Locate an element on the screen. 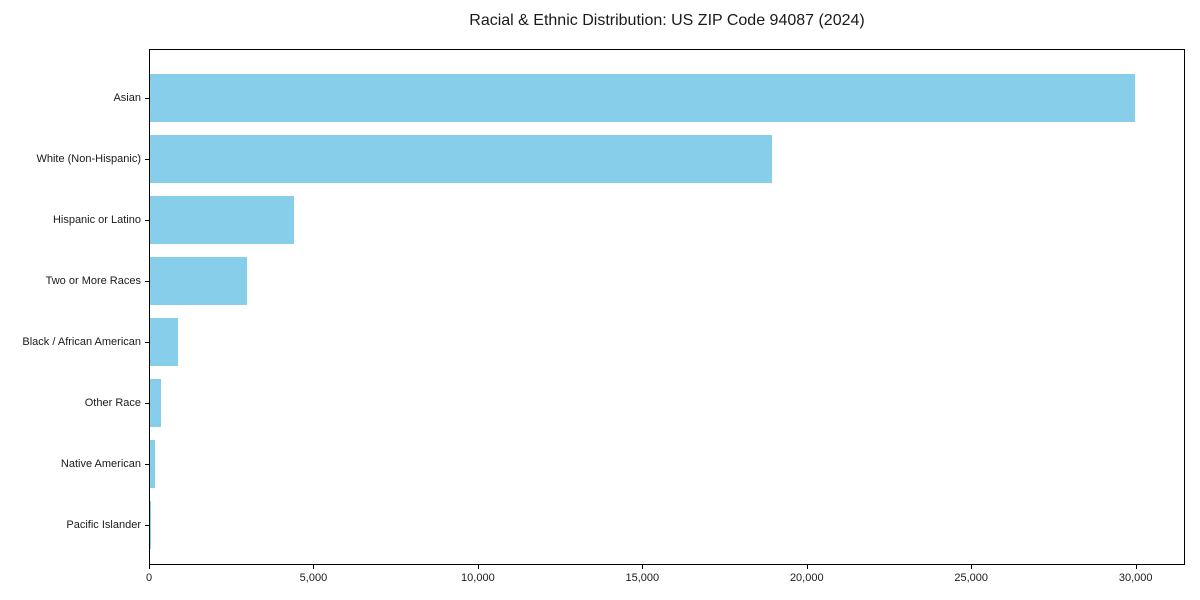 The image size is (1200, 600). bar-row-native-american: Native American is located at coordinates (622, 464).